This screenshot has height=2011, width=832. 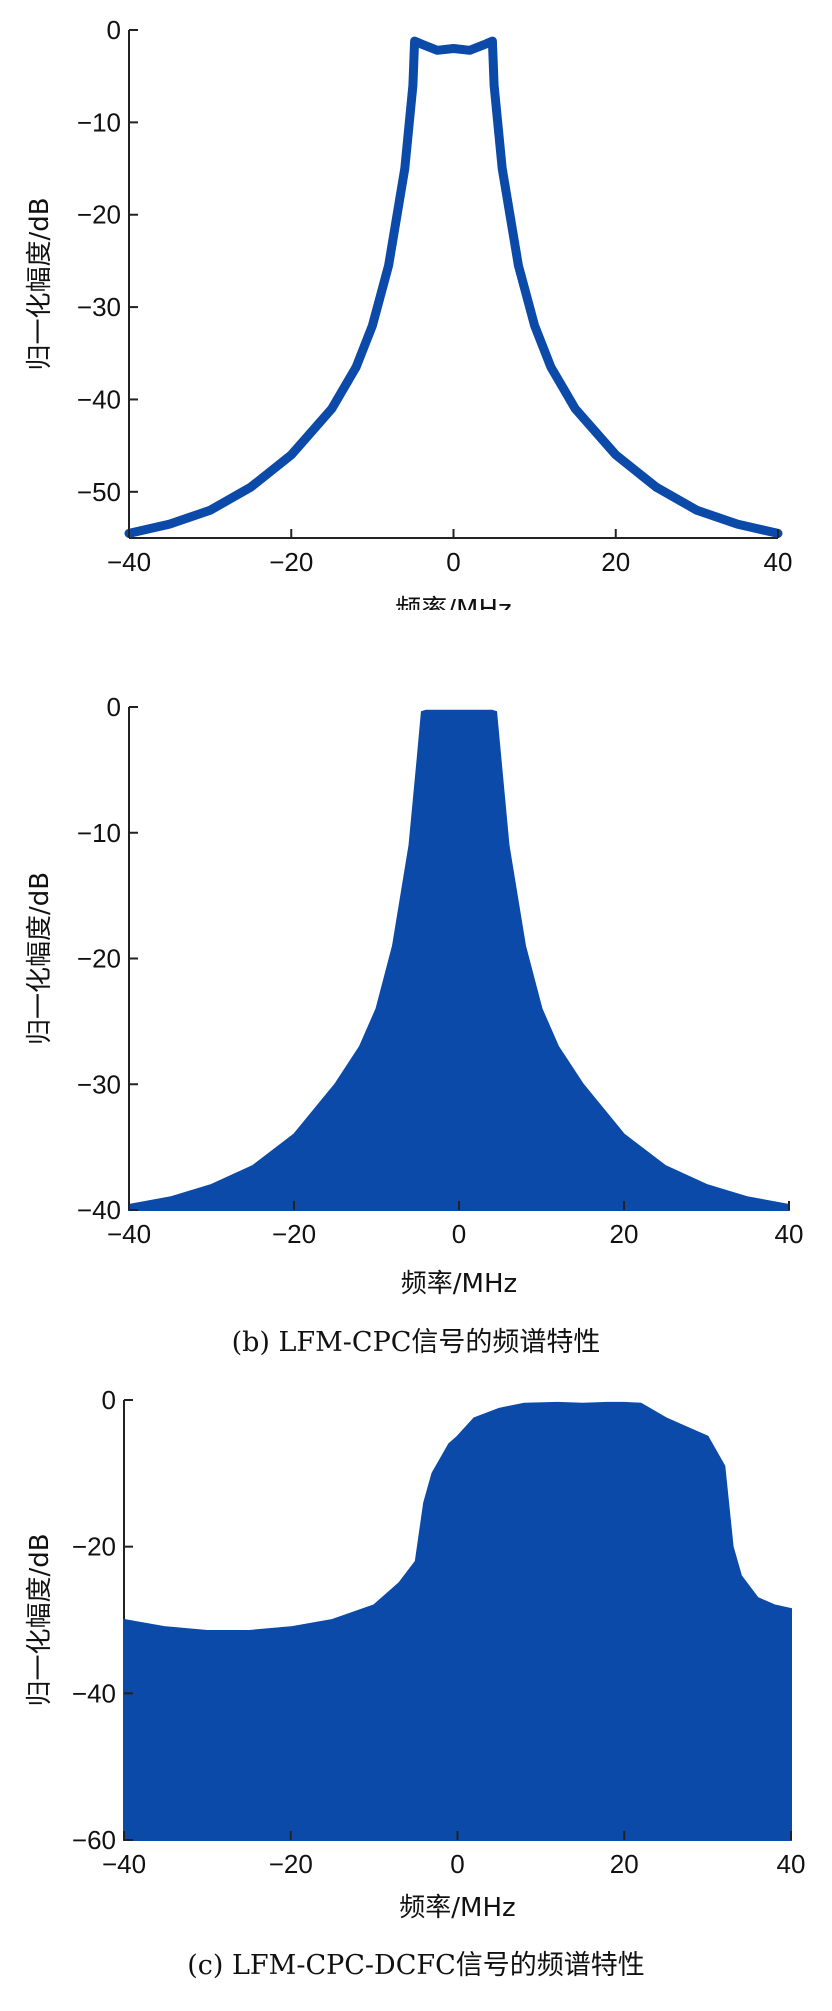 I want to click on chart-caption: (b) LFM-CPC信号的频谱特性, so click(x=416, y=1342).